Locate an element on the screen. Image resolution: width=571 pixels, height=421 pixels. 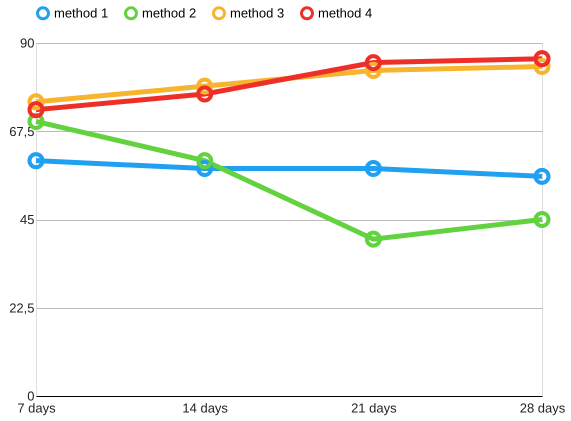
legend-label: method 1 is located at coordinates (81, 12).